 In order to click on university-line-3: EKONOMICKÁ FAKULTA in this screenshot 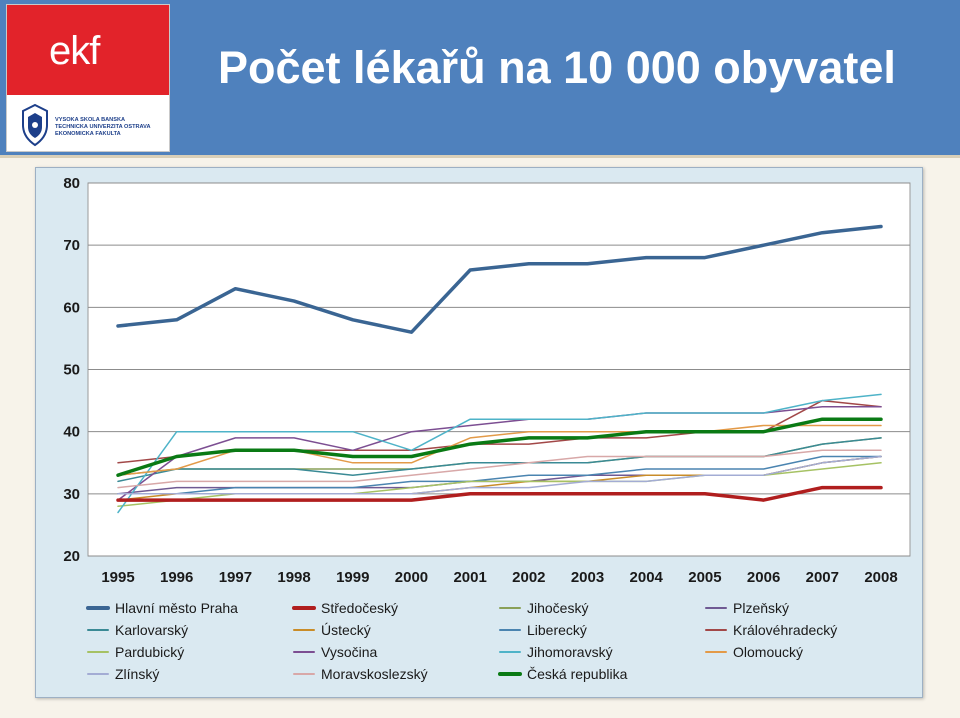, I will do `click(88, 134)`.